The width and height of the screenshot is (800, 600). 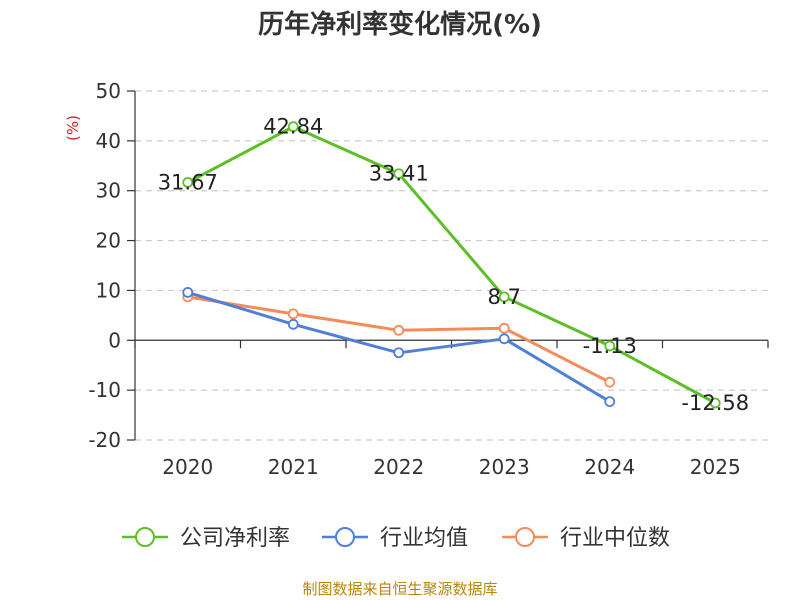 I want to click on data-label: -12.58, so click(x=715, y=403).